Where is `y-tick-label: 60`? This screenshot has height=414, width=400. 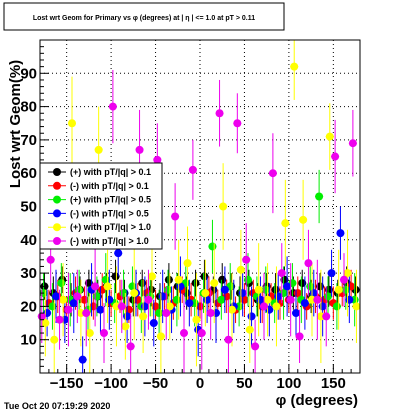 y-tick-label: 60 is located at coordinates (28, 173).